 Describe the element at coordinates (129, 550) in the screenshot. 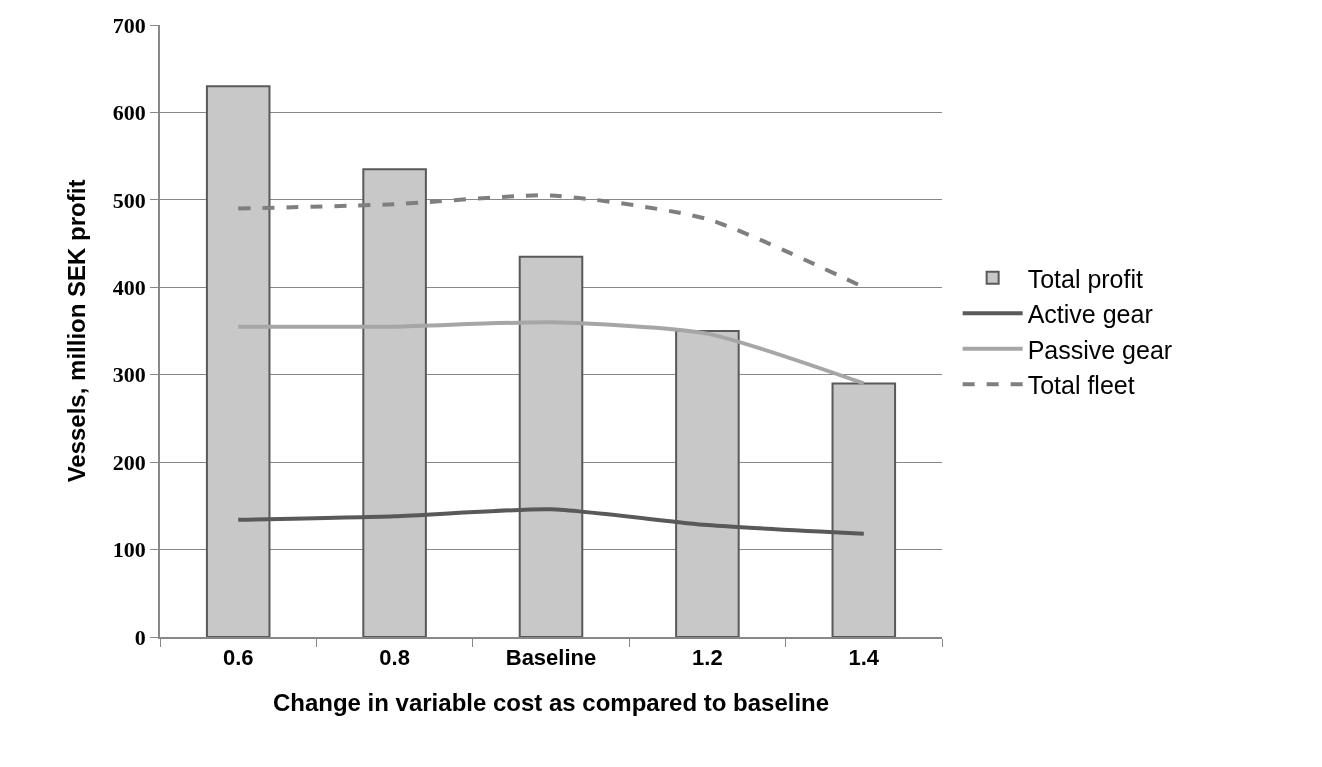

I see `y-tick-label: 100` at that location.